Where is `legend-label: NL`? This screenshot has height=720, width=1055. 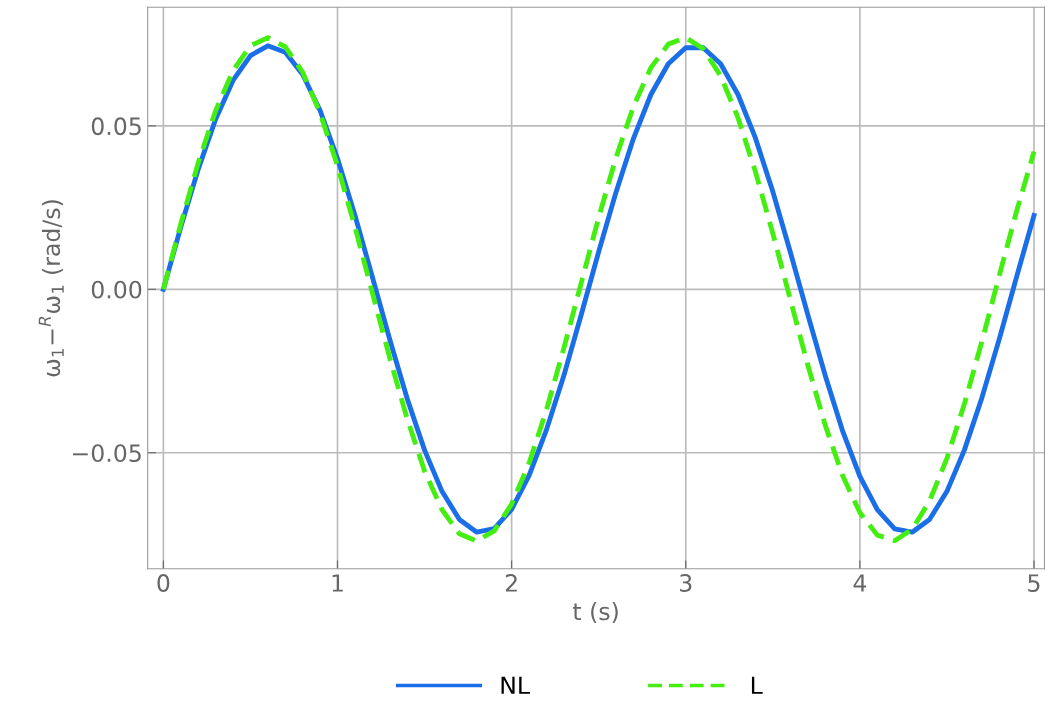 legend-label: NL is located at coordinates (515, 685).